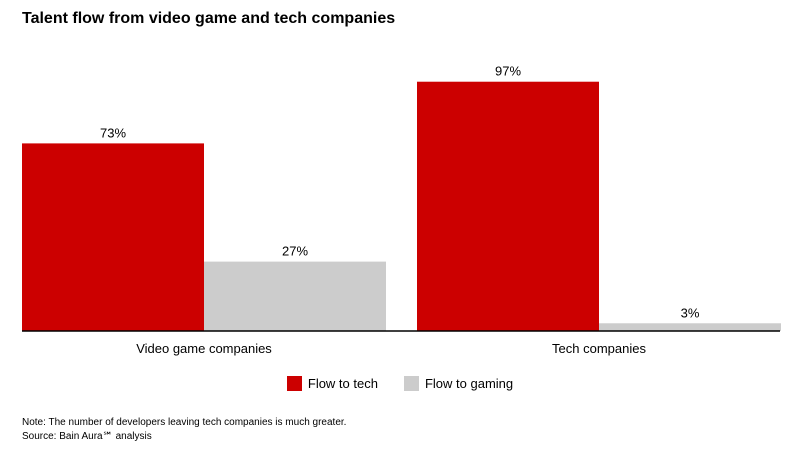 This screenshot has height=457, width=800. I want to click on data-label-video-game-companies-flow-to-gaming: 27%, so click(295, 251).